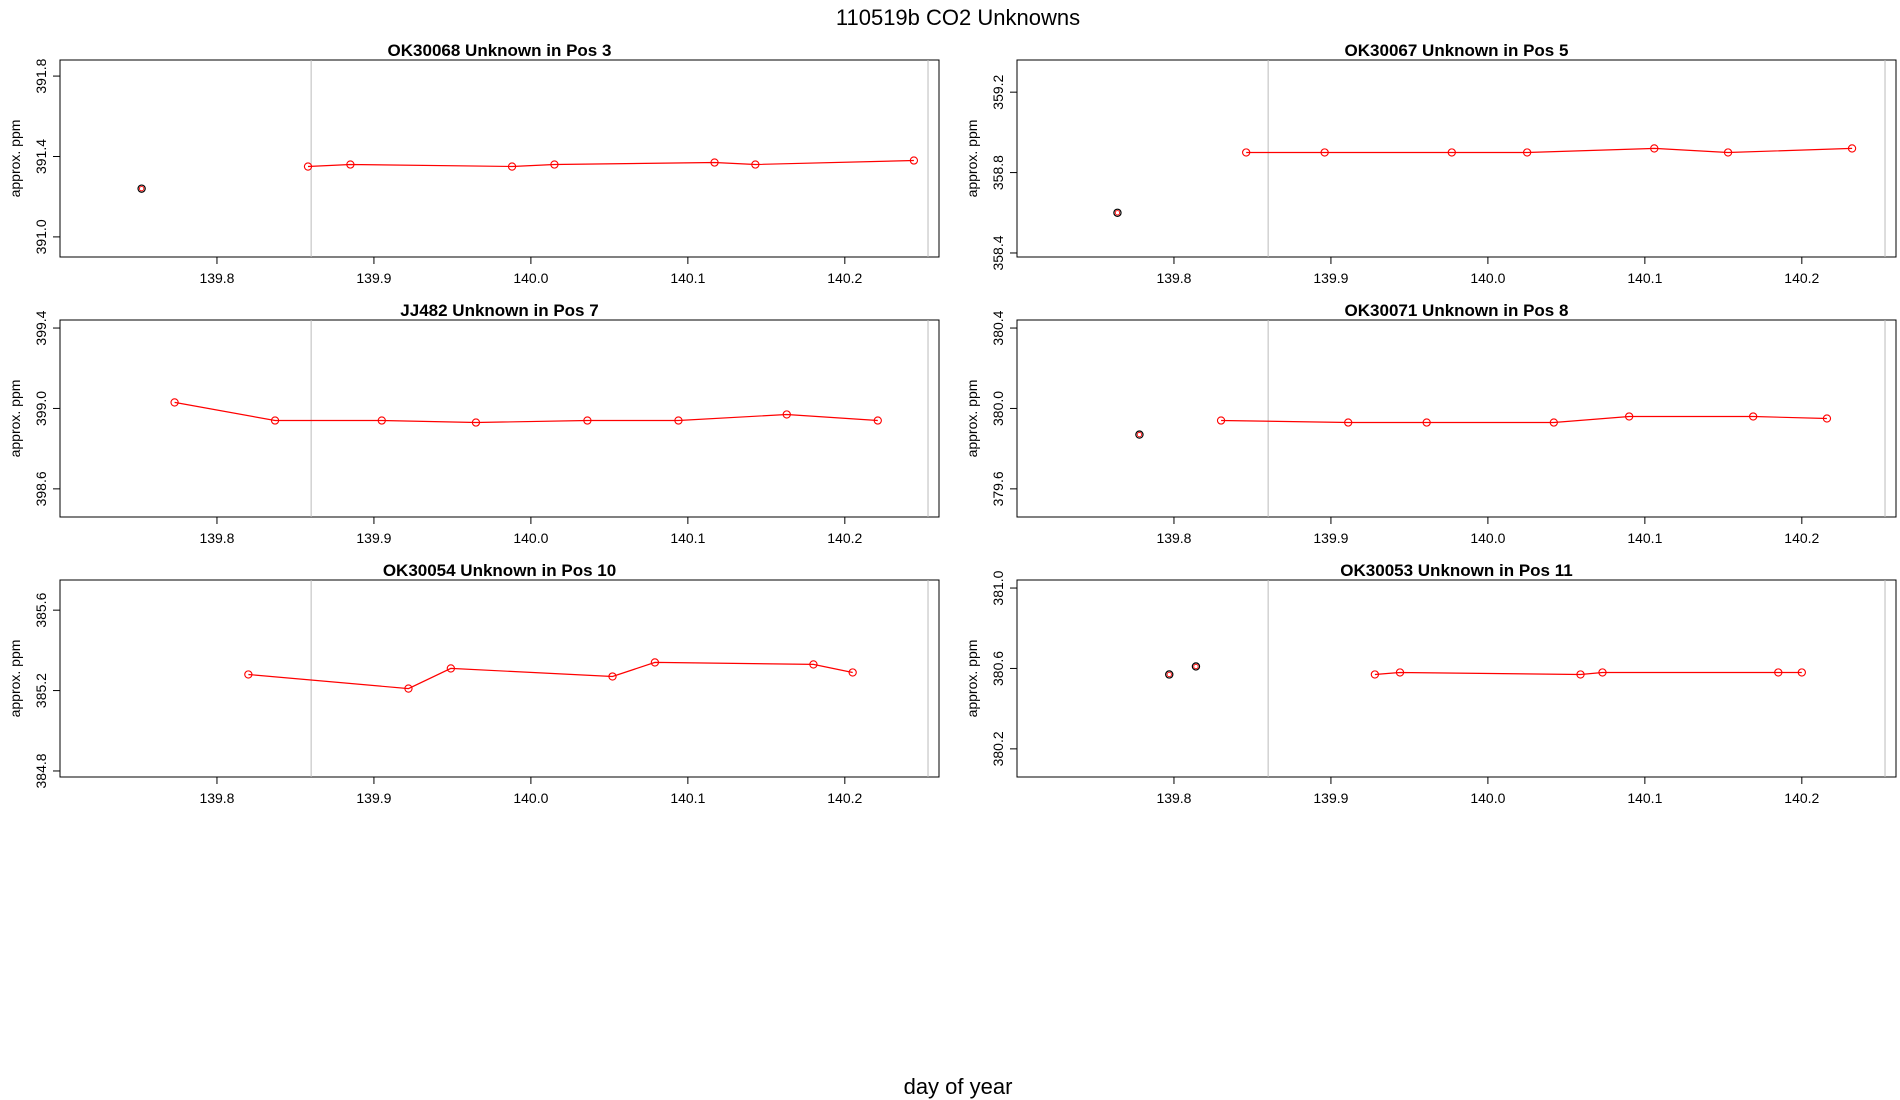  I want to click on panel-title: JJ482 Unknown in Pos 7, so click(499, 310).